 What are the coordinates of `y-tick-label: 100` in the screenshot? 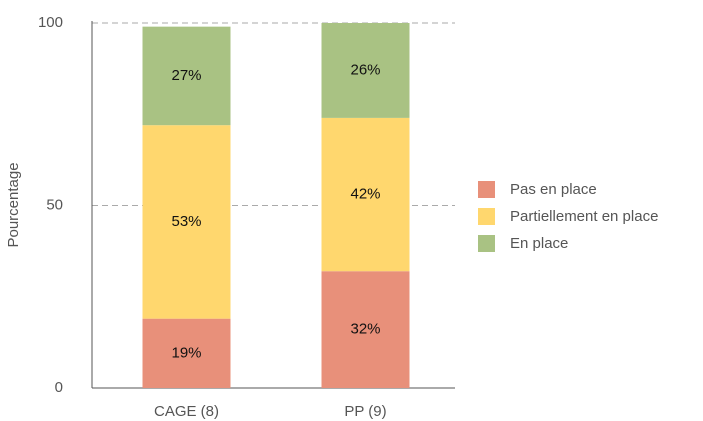 It's located at (50, 22).